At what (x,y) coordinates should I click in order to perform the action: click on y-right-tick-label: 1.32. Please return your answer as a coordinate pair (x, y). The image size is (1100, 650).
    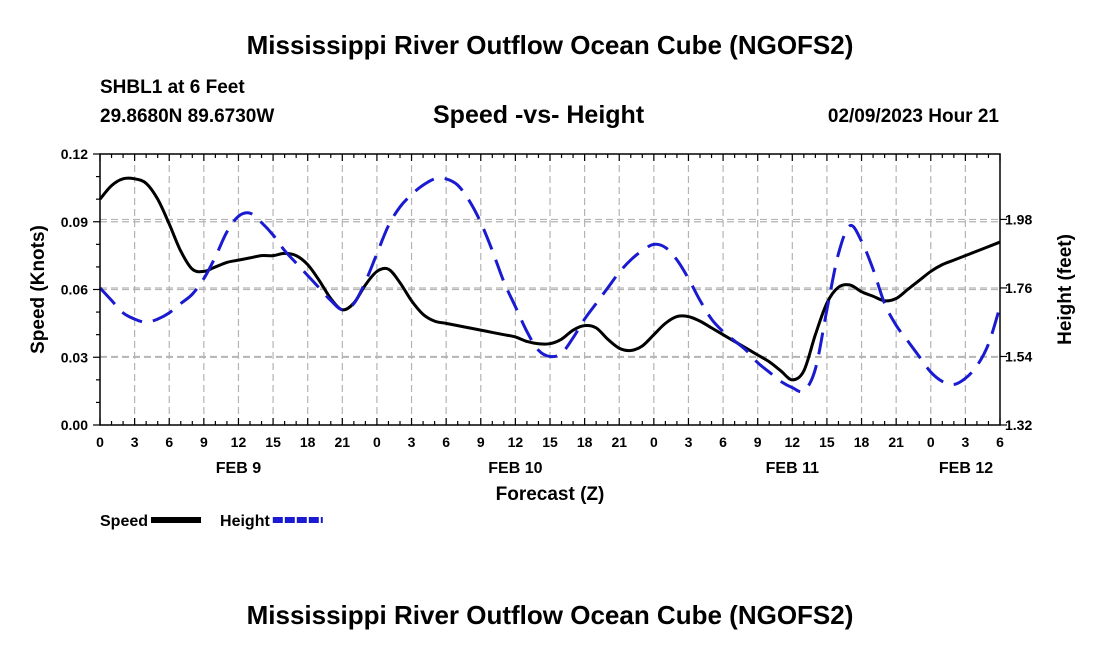
    Looking at the image, I should click on (1018, 425).